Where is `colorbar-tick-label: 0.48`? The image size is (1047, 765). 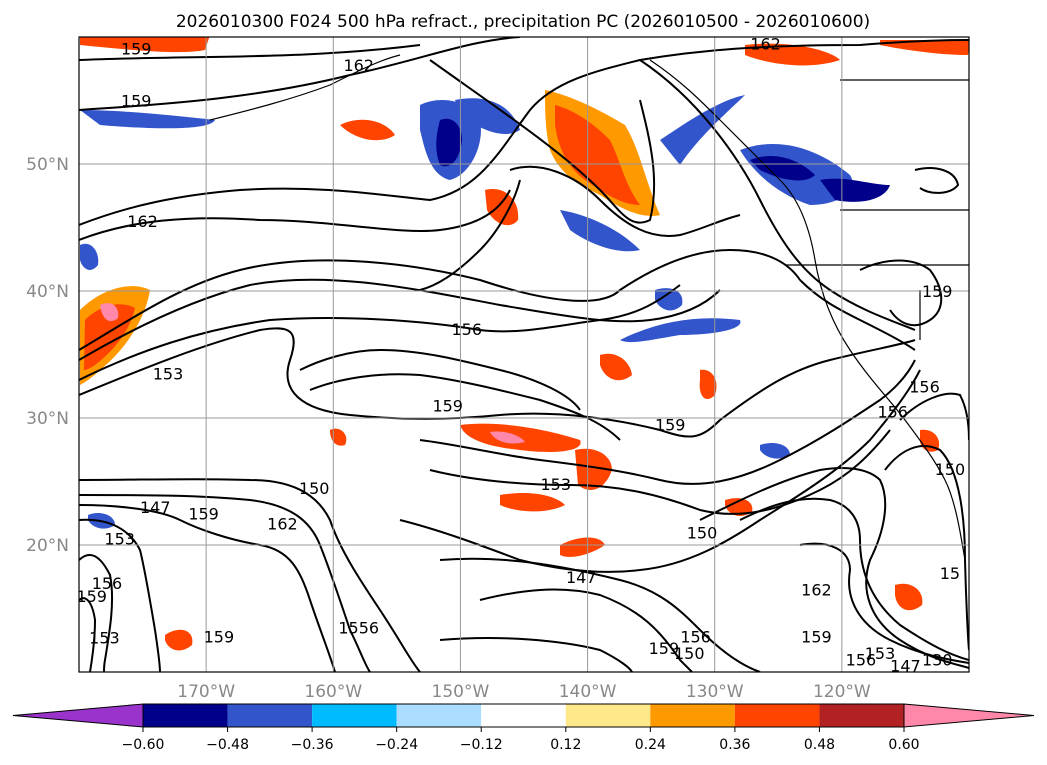
colorbar-tick-label: 0.48 is located at coordinates (819, 745).